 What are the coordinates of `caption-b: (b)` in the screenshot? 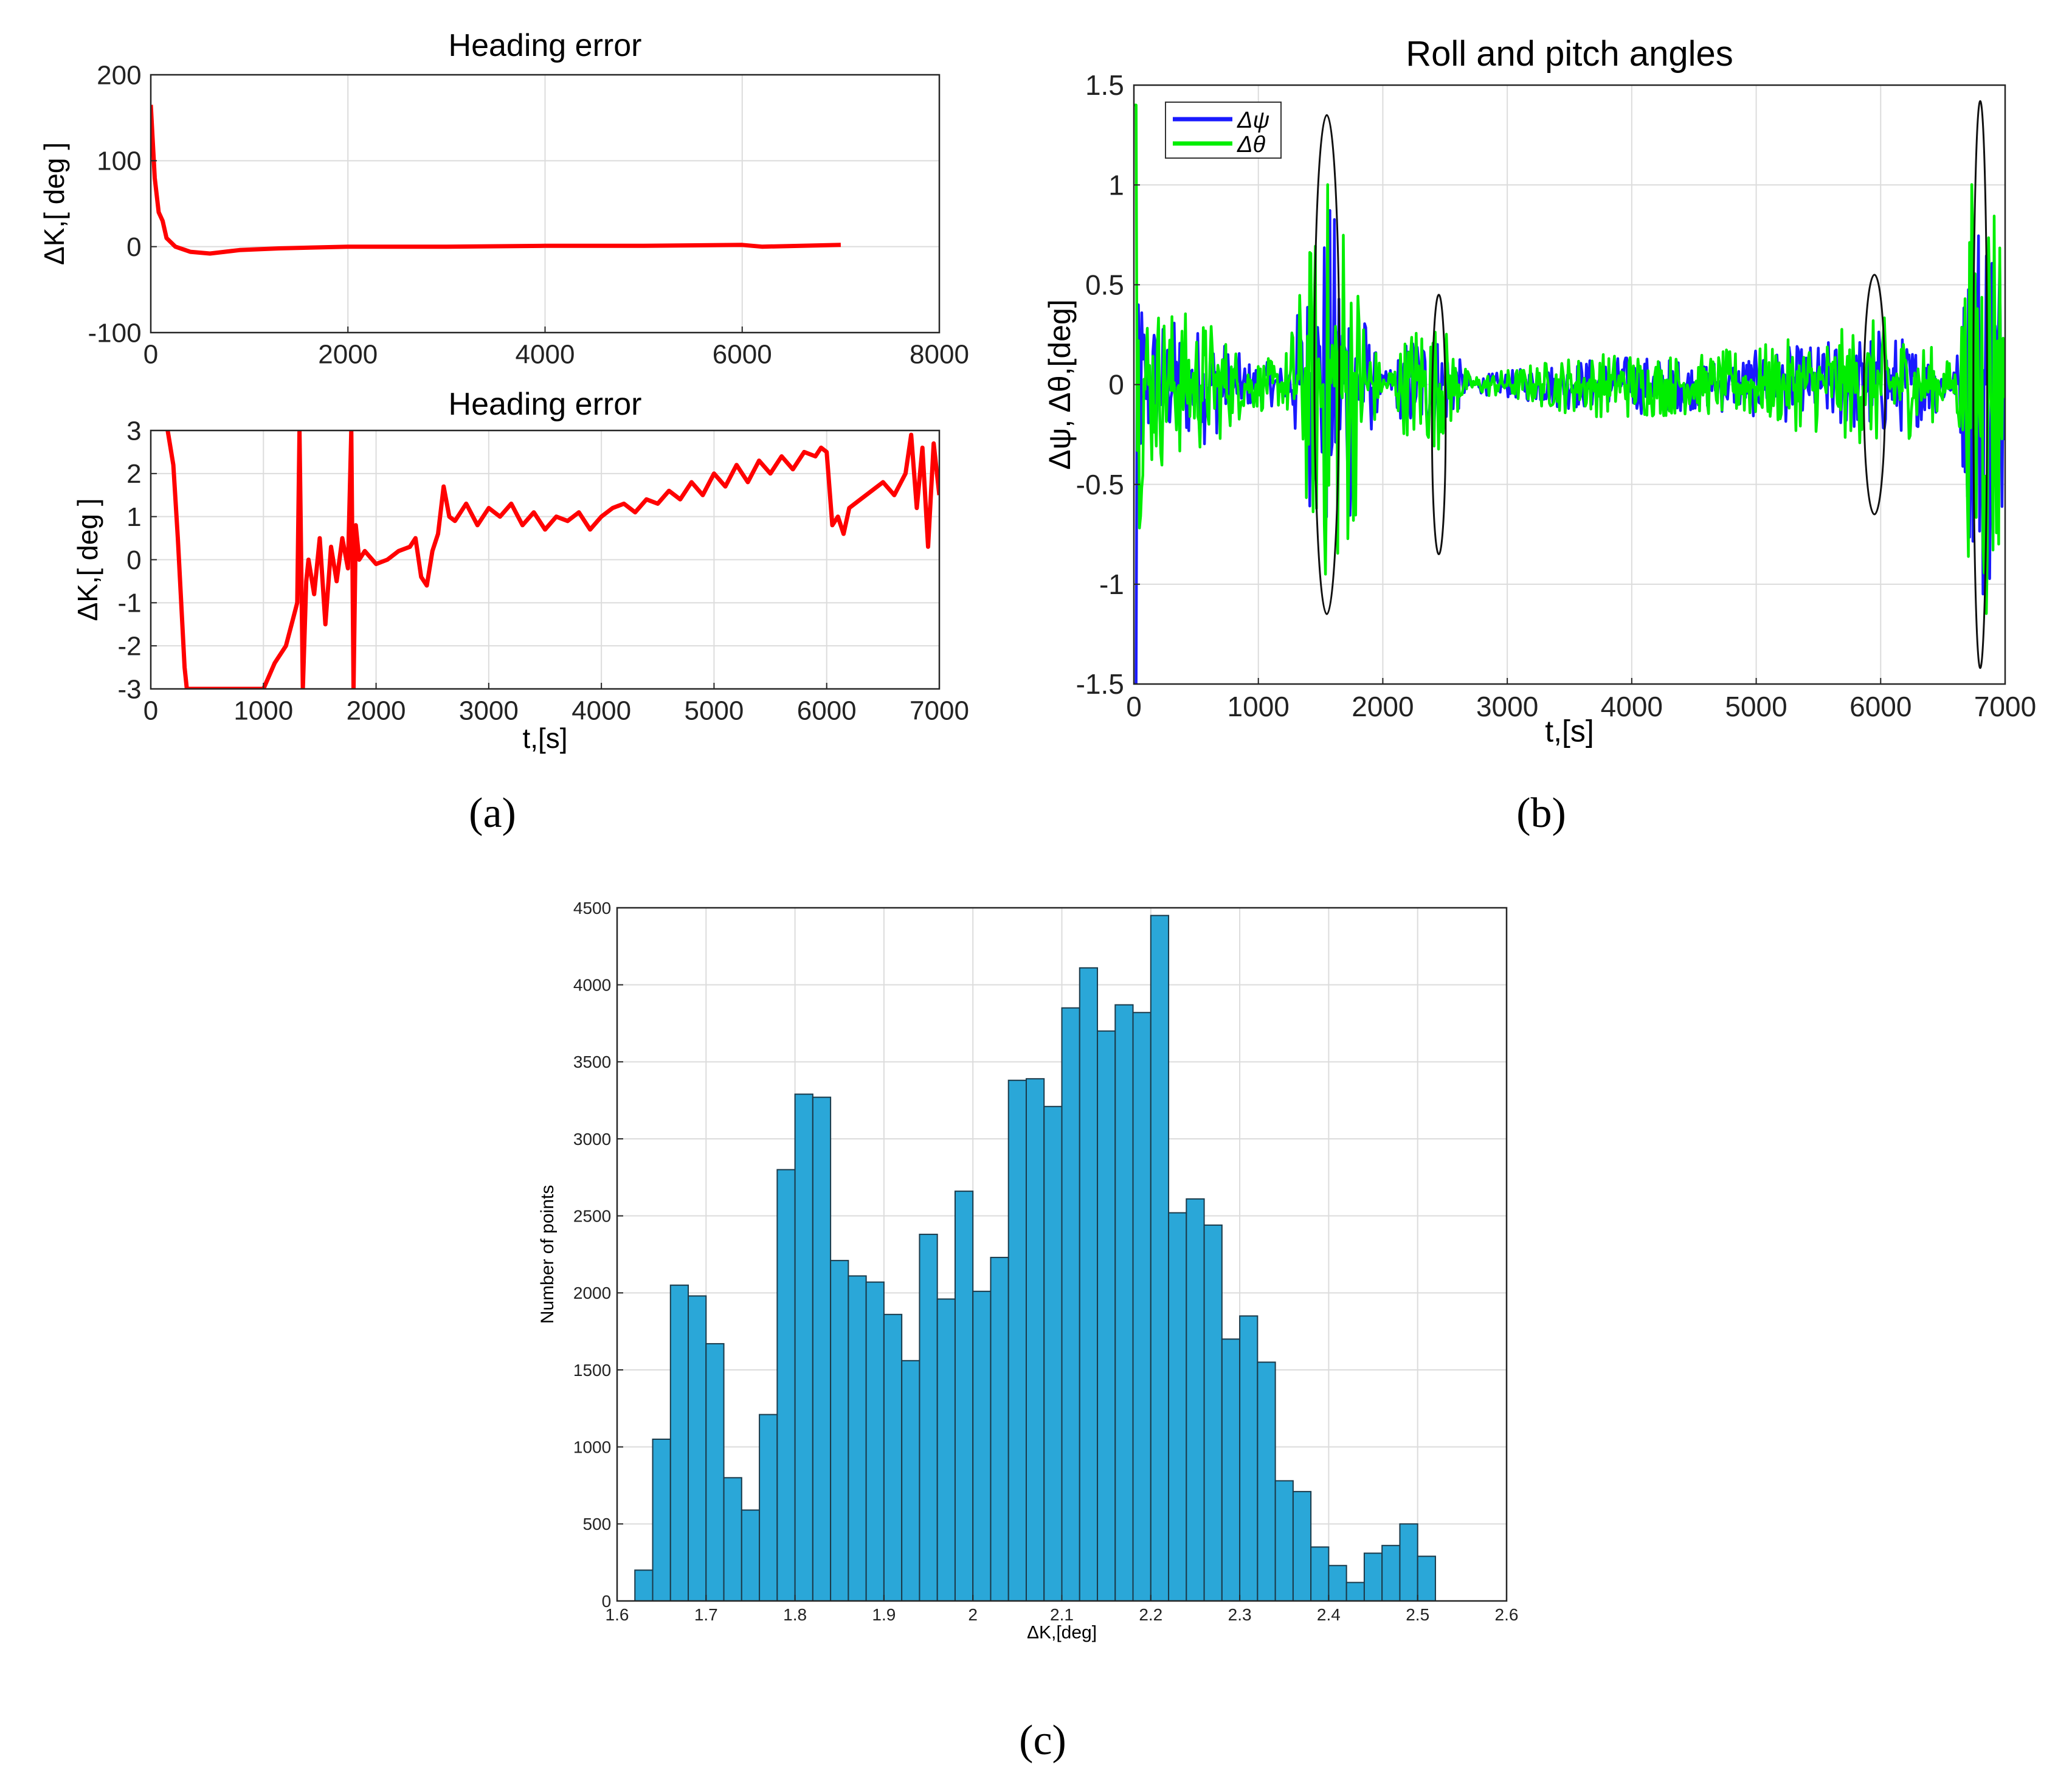 It's located at (1541, 813).